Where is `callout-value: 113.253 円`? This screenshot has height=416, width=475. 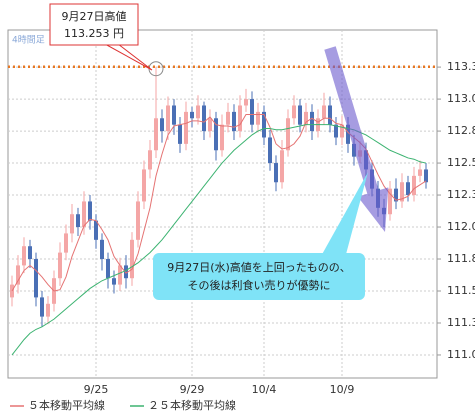
callout-value: 113.253 円 is located at coordinates (94, 33).